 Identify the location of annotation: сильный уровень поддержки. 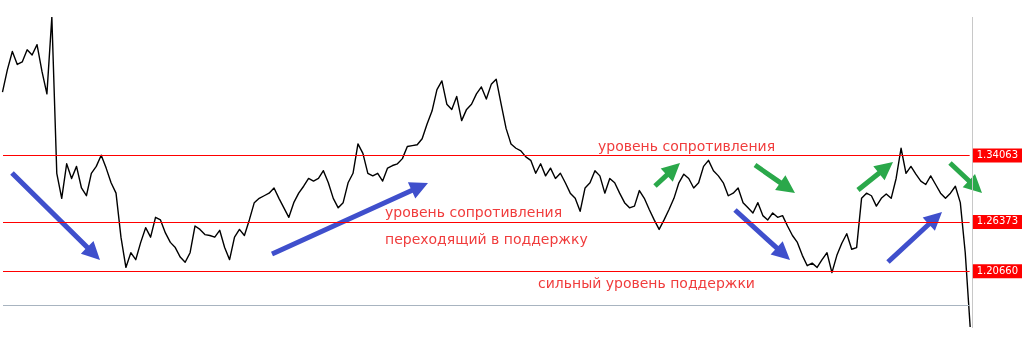
(646, 283).